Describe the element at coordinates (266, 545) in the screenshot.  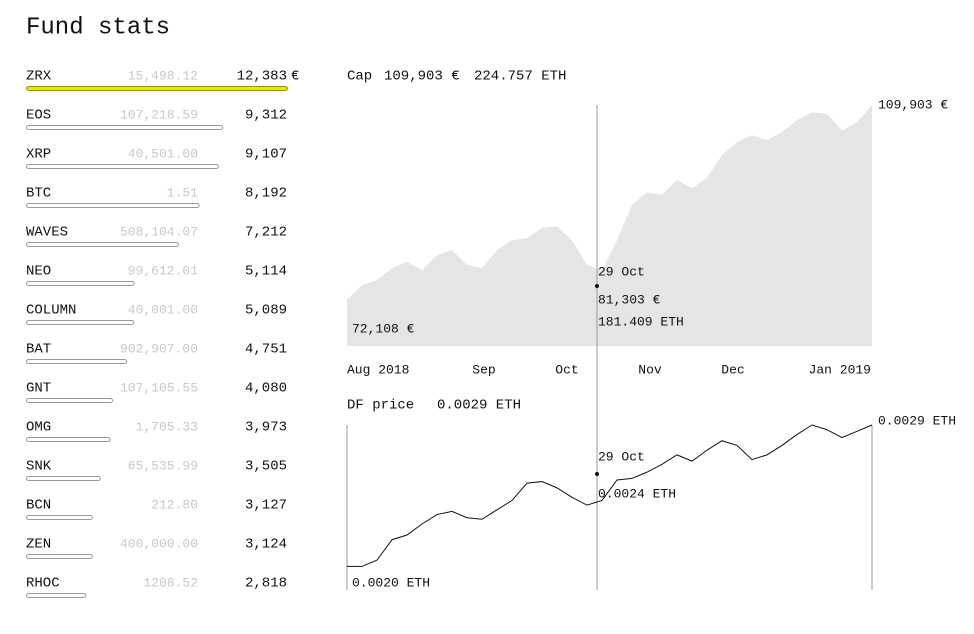
I see `holding-value: 3,124` at that location.